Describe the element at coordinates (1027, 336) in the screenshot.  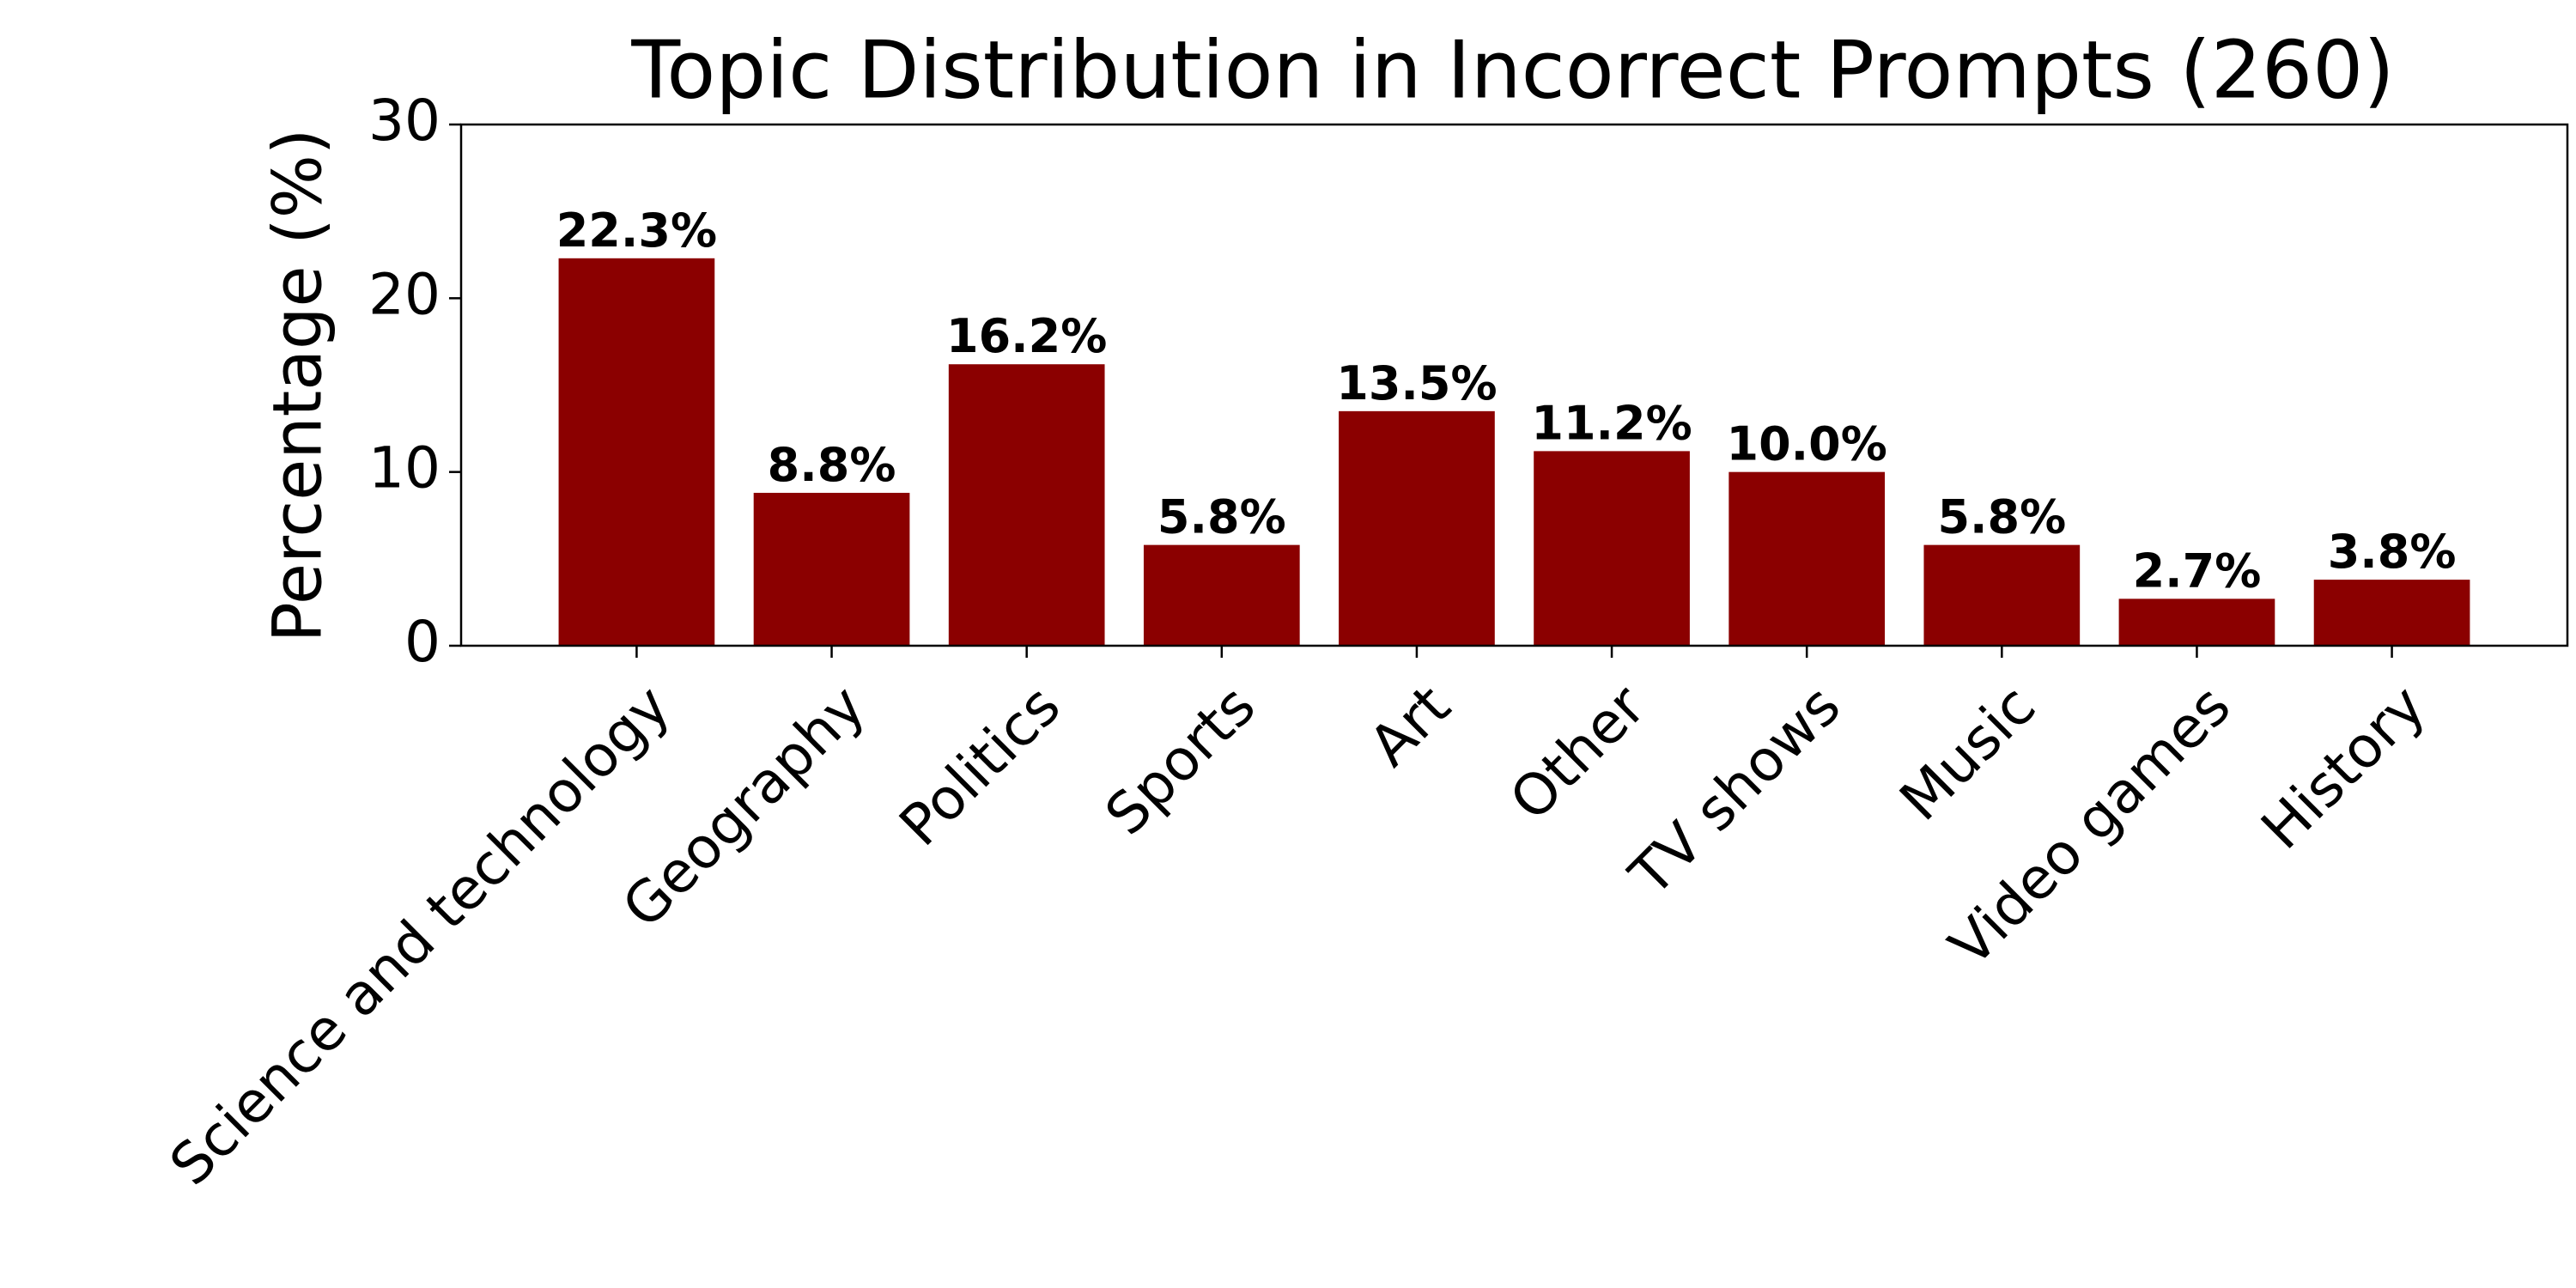
I see `value-label: 16.2%` at that location.